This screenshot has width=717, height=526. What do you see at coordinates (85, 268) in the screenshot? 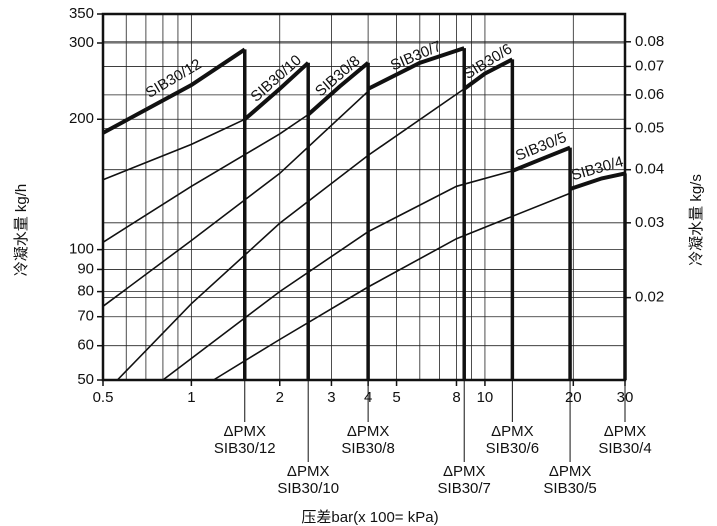
I see `y-tick-label: 90` at bounding box center [85, 268].